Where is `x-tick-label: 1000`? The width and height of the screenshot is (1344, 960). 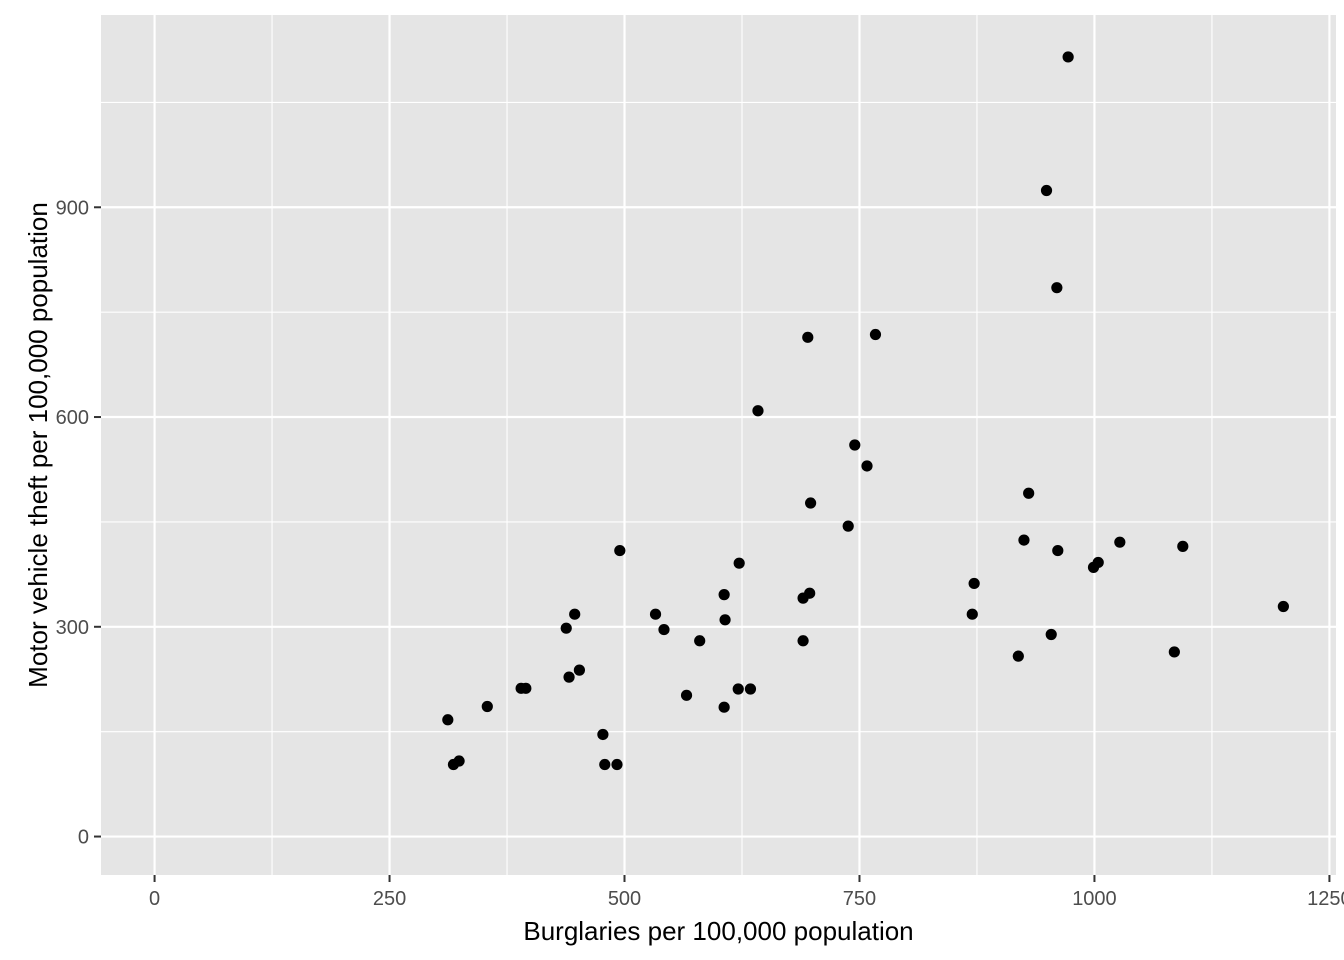 x-tick-label: 1000 is located at coordinates (1094, 899).